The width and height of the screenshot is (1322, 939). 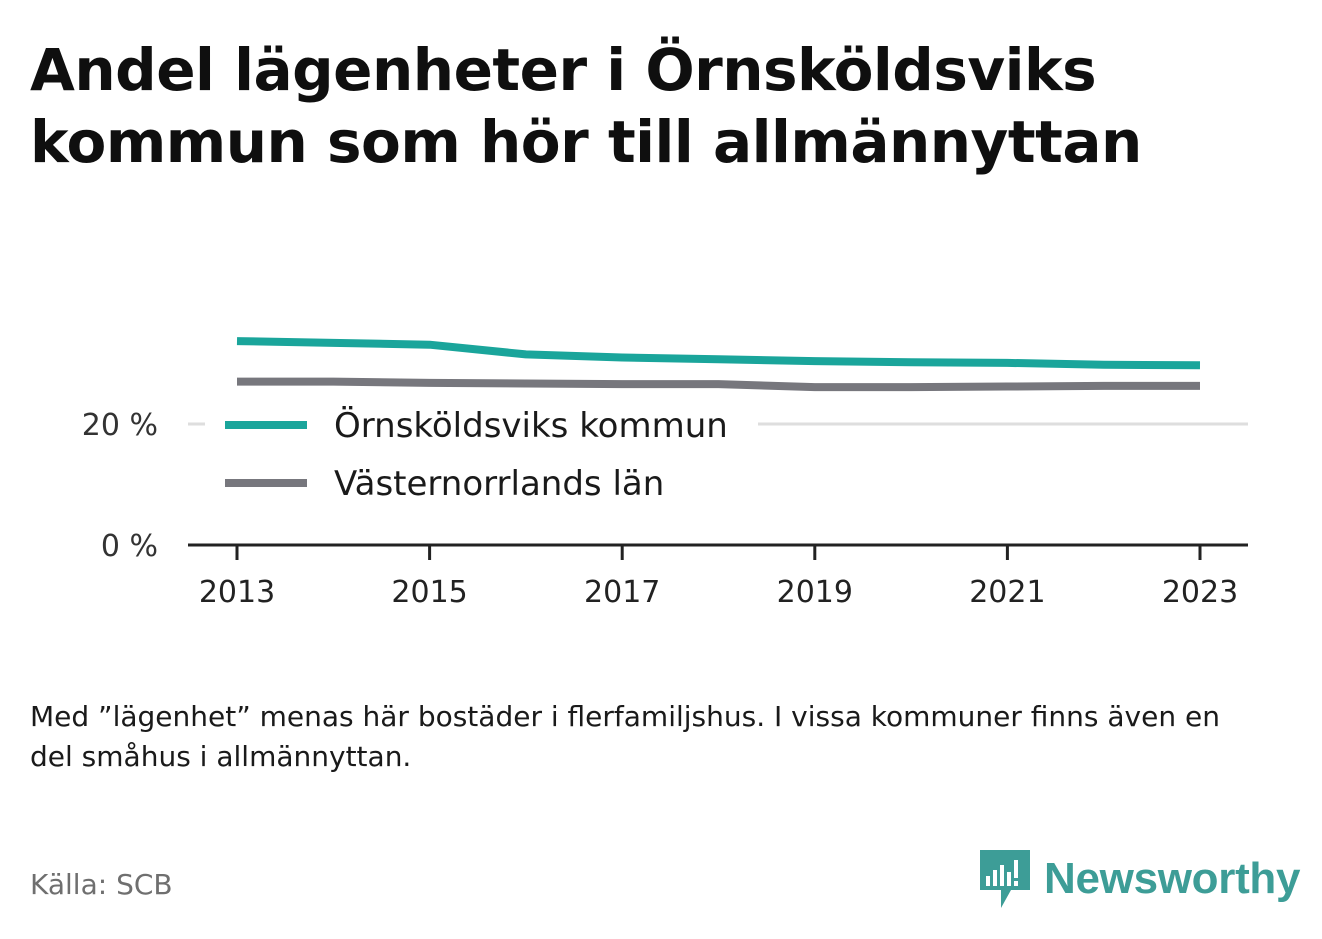 I want to click on legend: Örnsköldsviks kommun Västernorrlands län, so click(x=481, y=454).